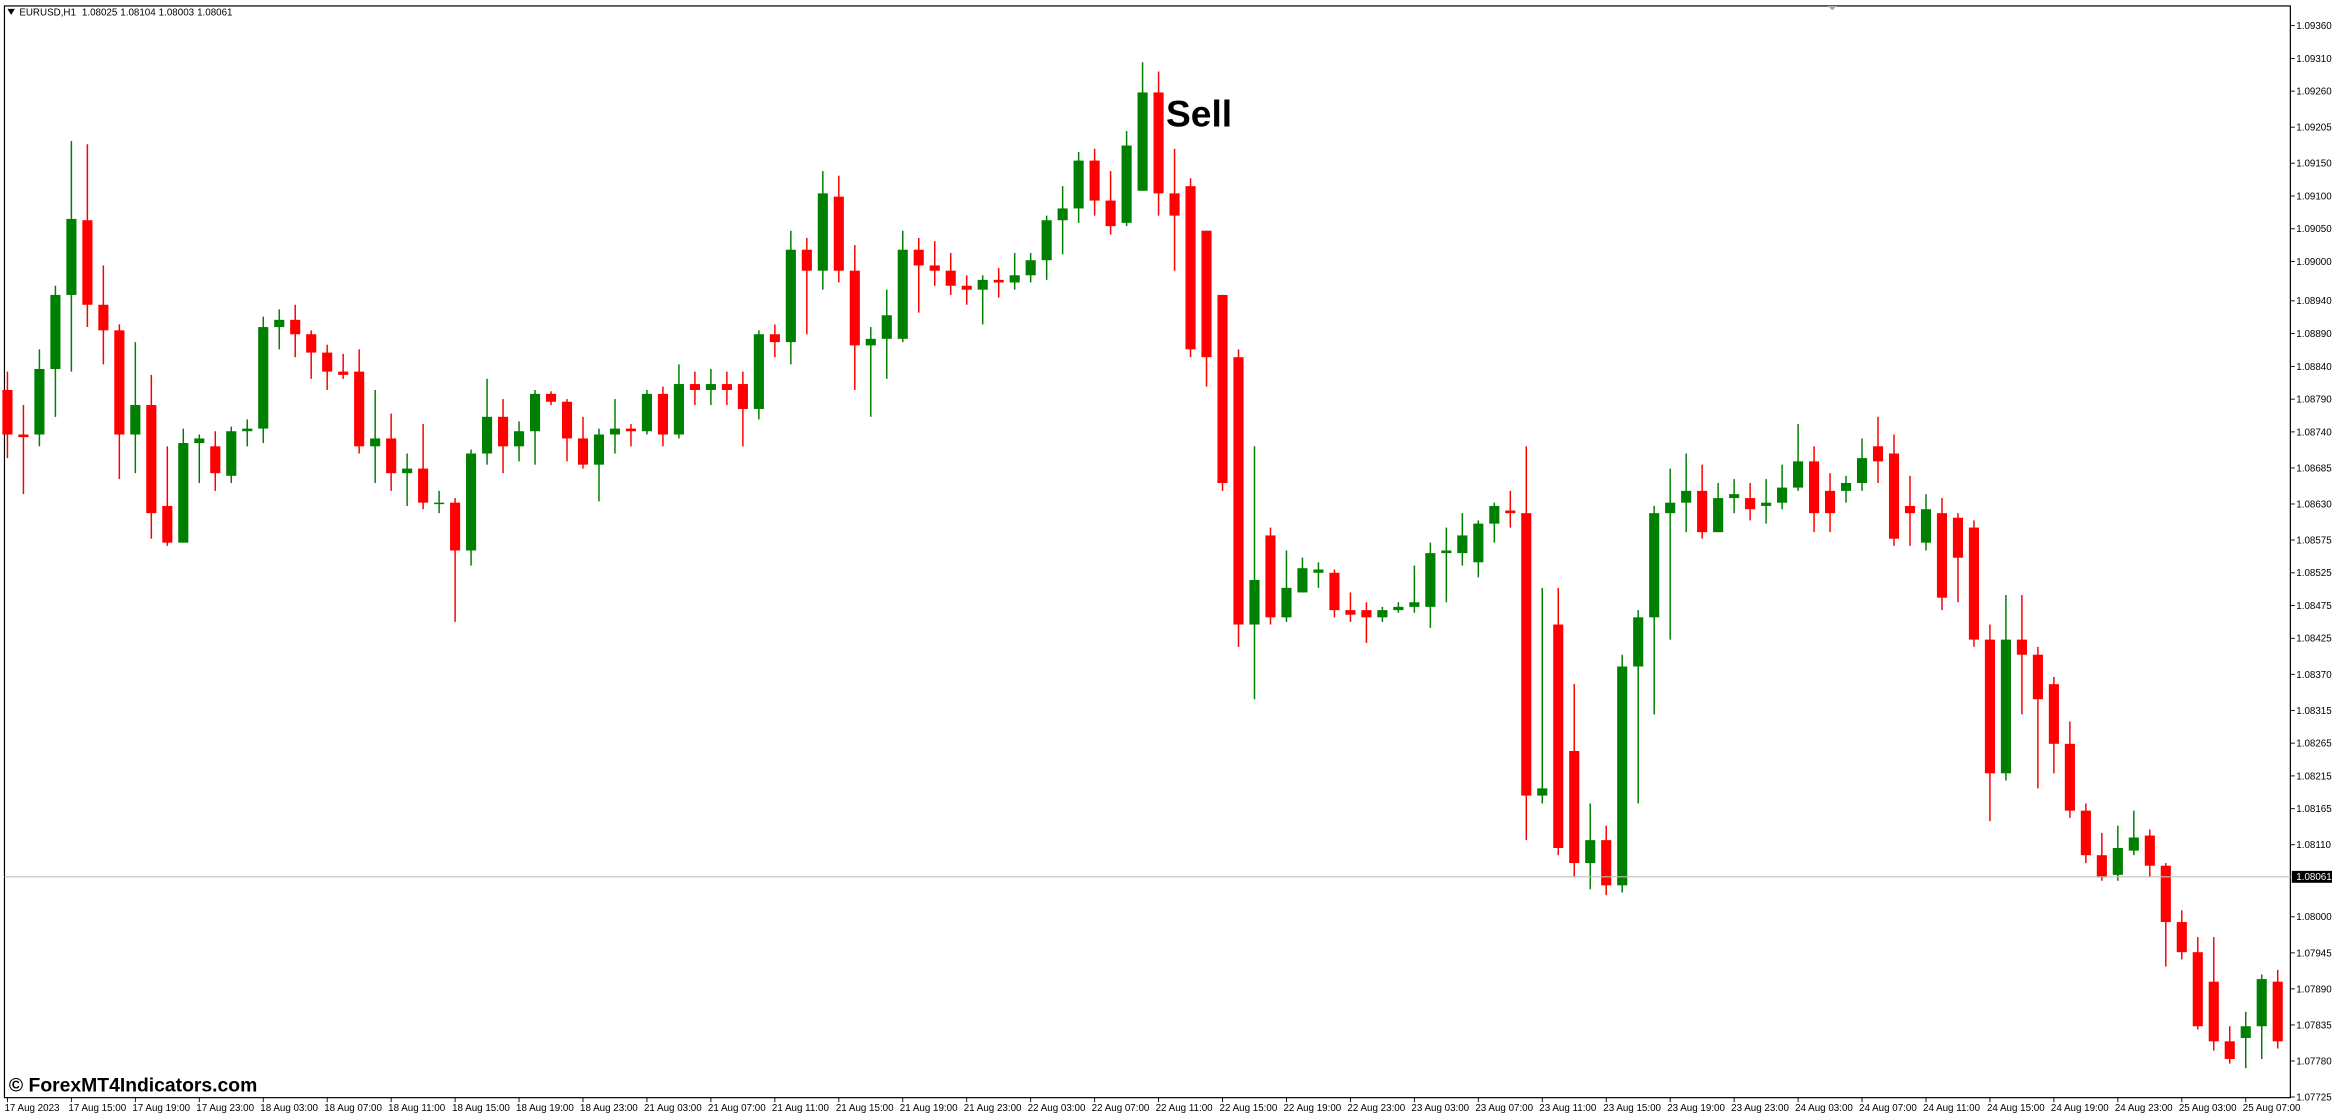  I want to click on annotation: Sell, so click(1199, 113).